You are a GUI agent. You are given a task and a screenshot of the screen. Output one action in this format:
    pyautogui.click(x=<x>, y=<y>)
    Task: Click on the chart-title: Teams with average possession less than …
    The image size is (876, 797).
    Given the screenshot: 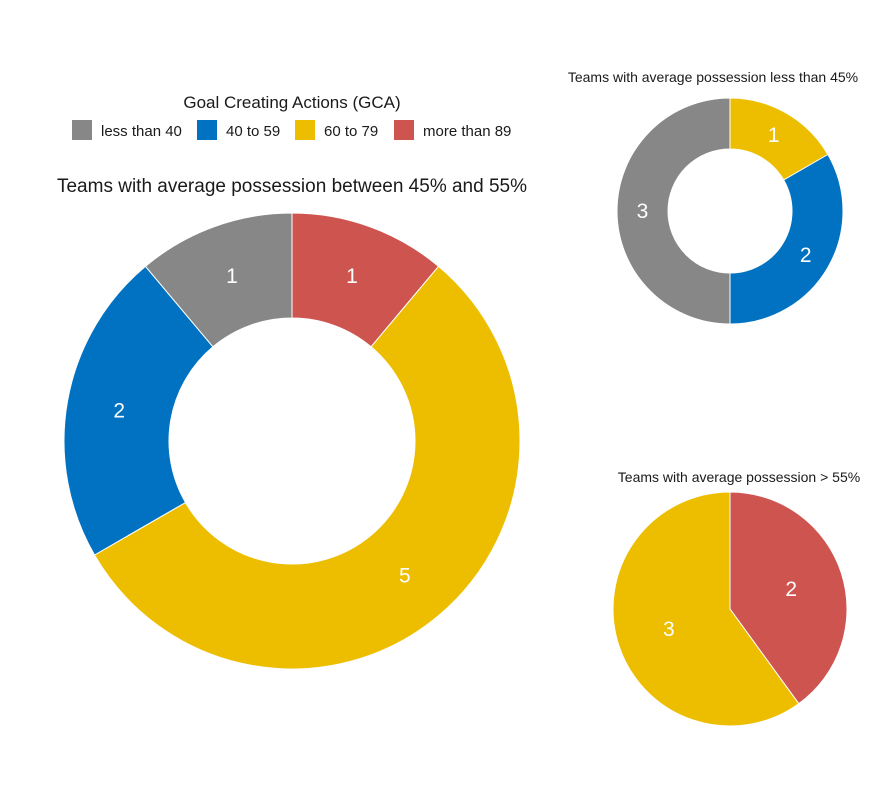 What is the action you would take?
    pyautogui.click(x=713, y=77)
    